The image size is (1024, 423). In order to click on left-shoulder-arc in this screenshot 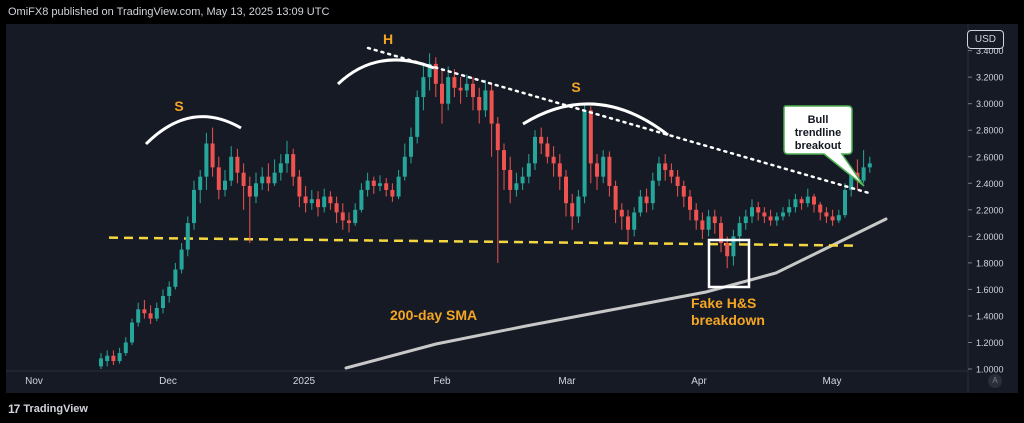, I will do `click(193, 130)`.